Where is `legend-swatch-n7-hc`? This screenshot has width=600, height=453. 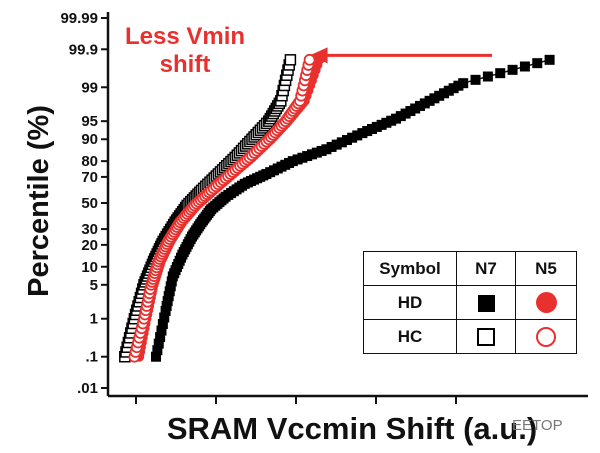
legend-swatch-n7-hc is located at coordinates (486, 336).